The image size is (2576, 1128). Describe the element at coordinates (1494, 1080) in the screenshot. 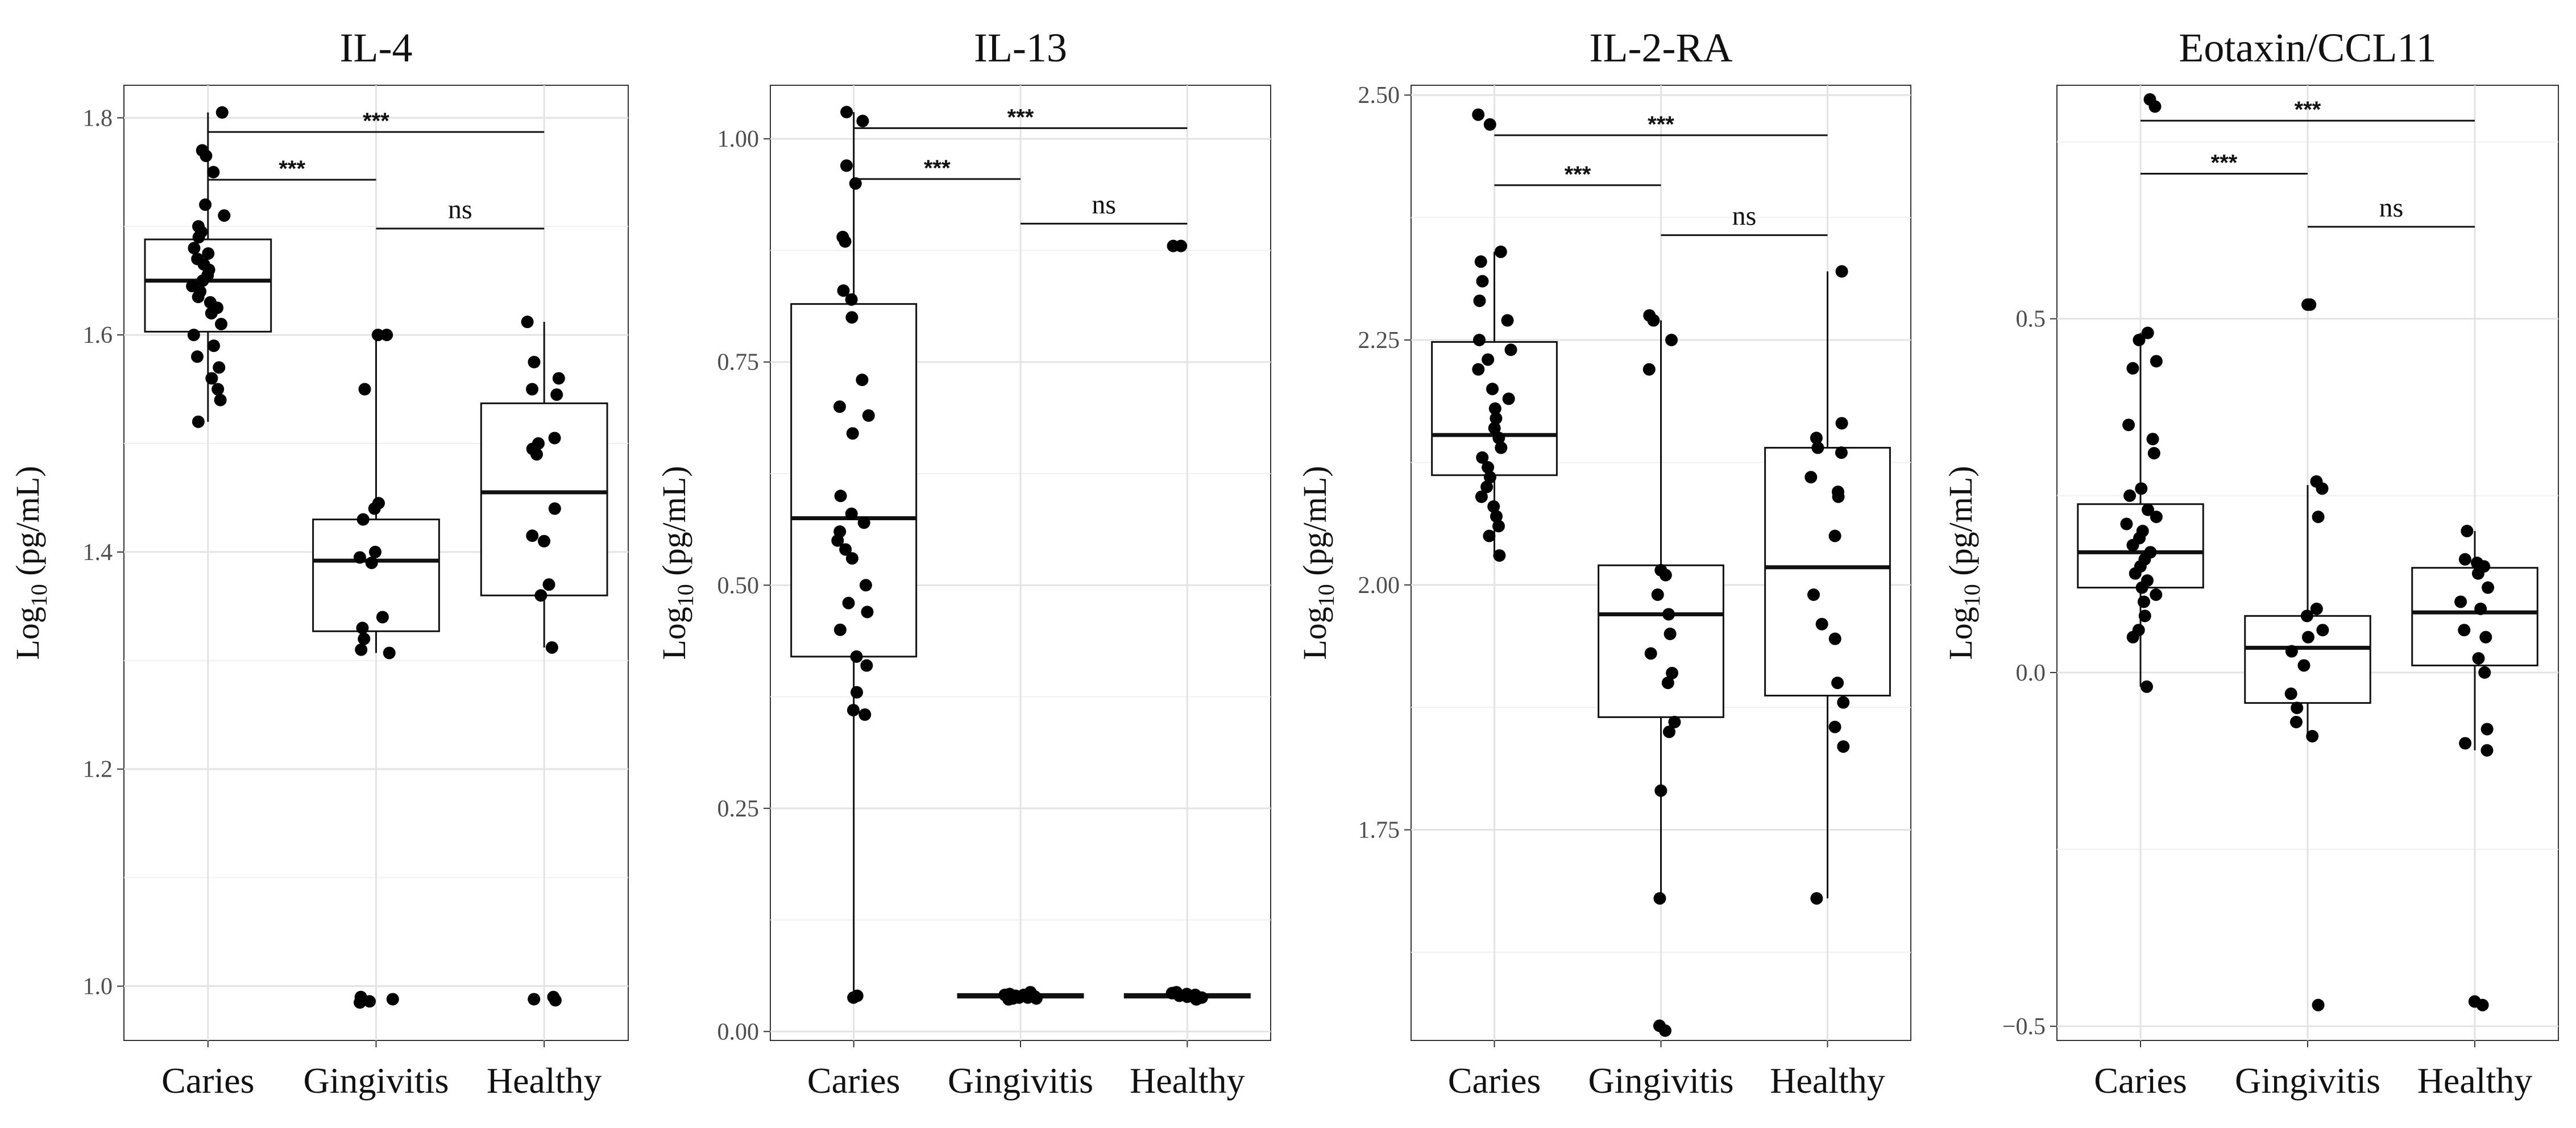

I see `x-tick-label: Caries` at that location.